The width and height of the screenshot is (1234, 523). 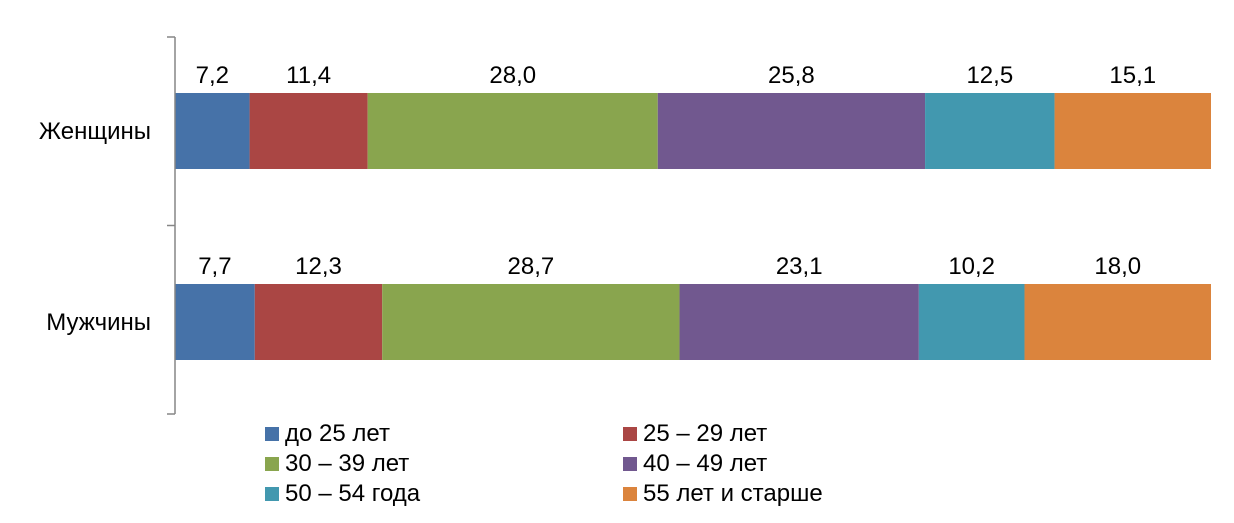 What do you see at coordinates (444, 434) in the screenshot?
I see `legend-item-under-25: до 25 лет` at bounding box center [444, 434].